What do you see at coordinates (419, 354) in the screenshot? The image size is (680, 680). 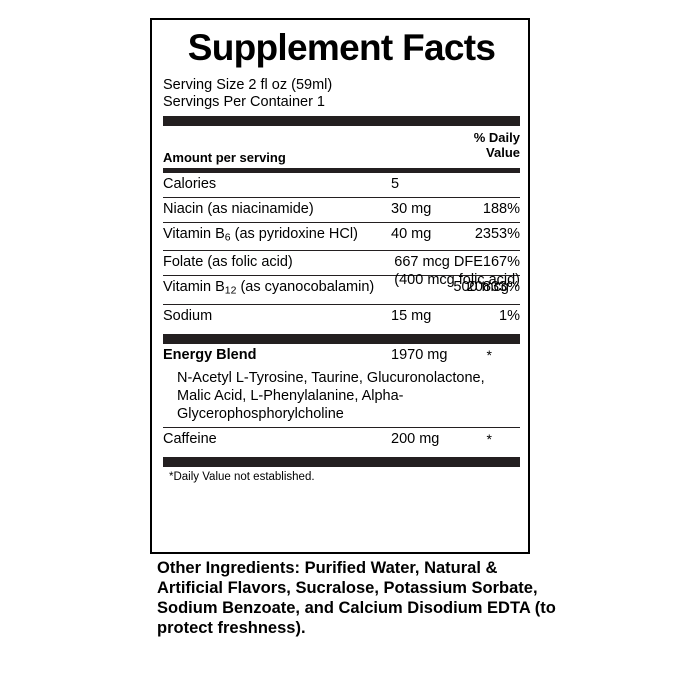 I see `blend-amount: 1970 mg` at bounding box center [419, 354].